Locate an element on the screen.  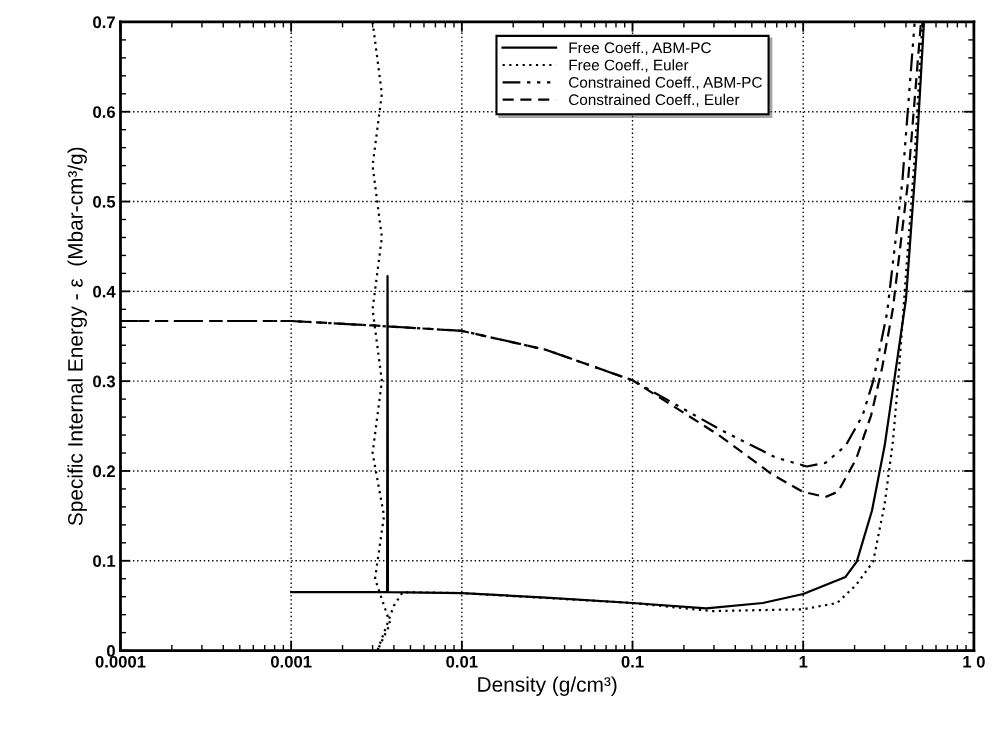
x-tick-label: 1 is located at coordinates (803, 662).